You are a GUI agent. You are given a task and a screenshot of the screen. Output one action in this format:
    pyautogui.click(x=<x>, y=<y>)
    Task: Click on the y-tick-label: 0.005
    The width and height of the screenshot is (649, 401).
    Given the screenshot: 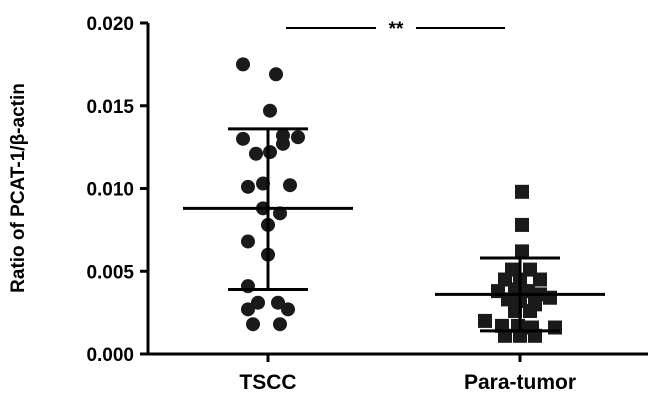 What is the action you would take?
    pyautogui.click(x=110, y=272)
    